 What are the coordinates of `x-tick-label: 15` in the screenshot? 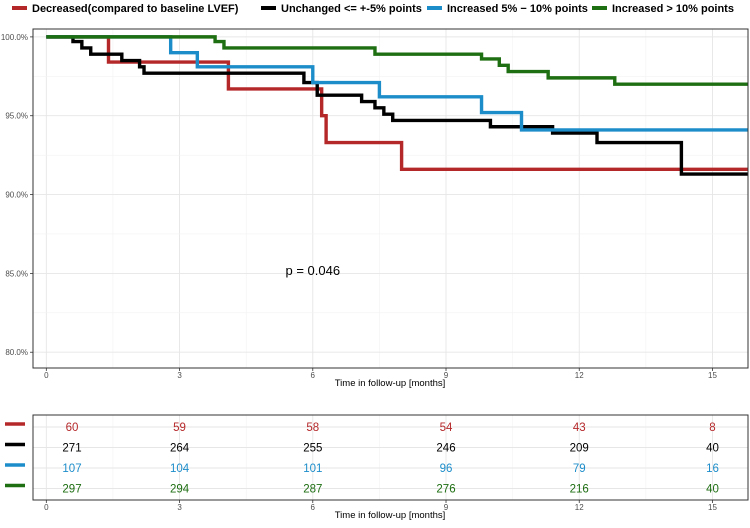 It's located at (712, 375).